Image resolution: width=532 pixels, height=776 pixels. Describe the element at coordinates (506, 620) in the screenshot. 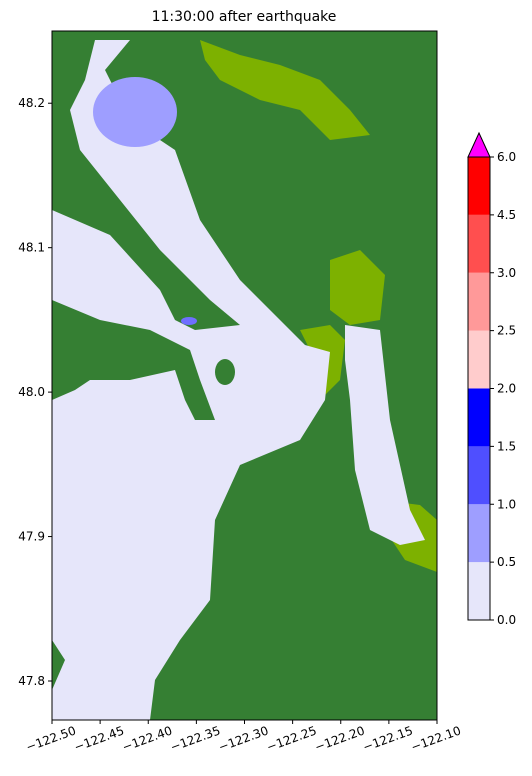

I see `colorbar-tick-label: 0.0` at that location.